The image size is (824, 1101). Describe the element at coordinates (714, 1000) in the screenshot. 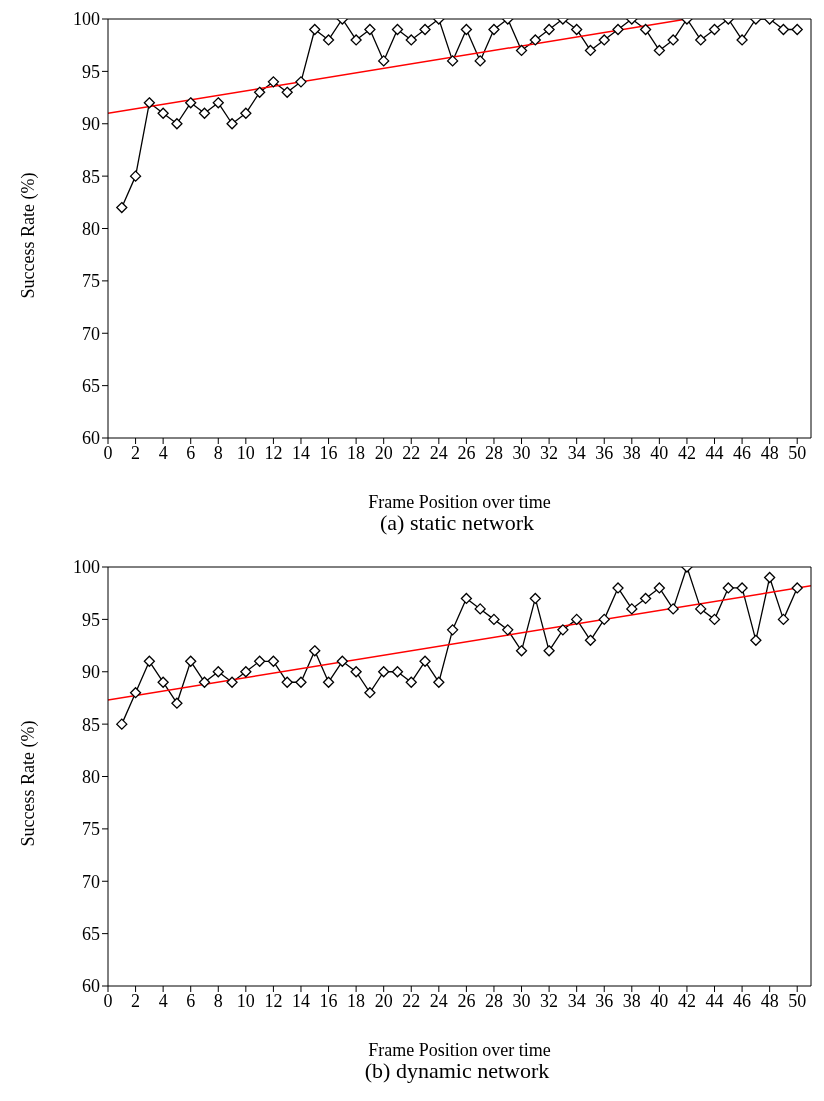

I see `x-tick-label: 44` at that location.